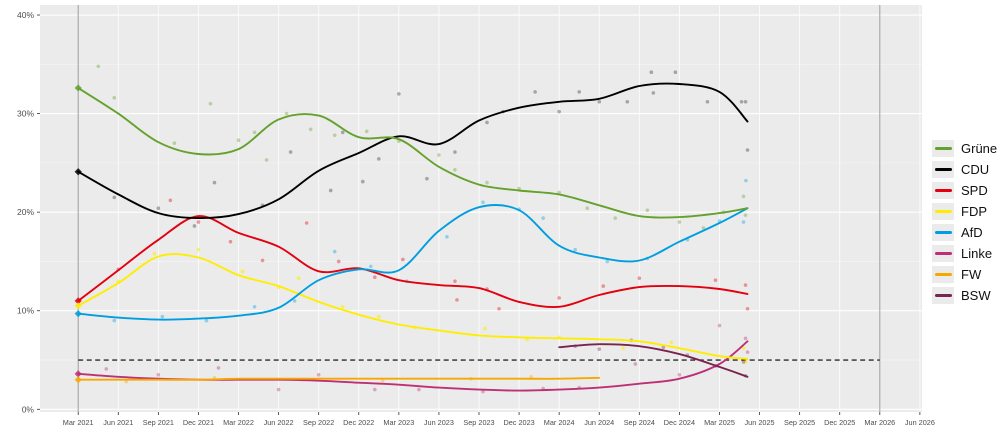 This screenshot has height=445, width=1000. I want to click on election-result-diamond-cdu, so click(78, 172).